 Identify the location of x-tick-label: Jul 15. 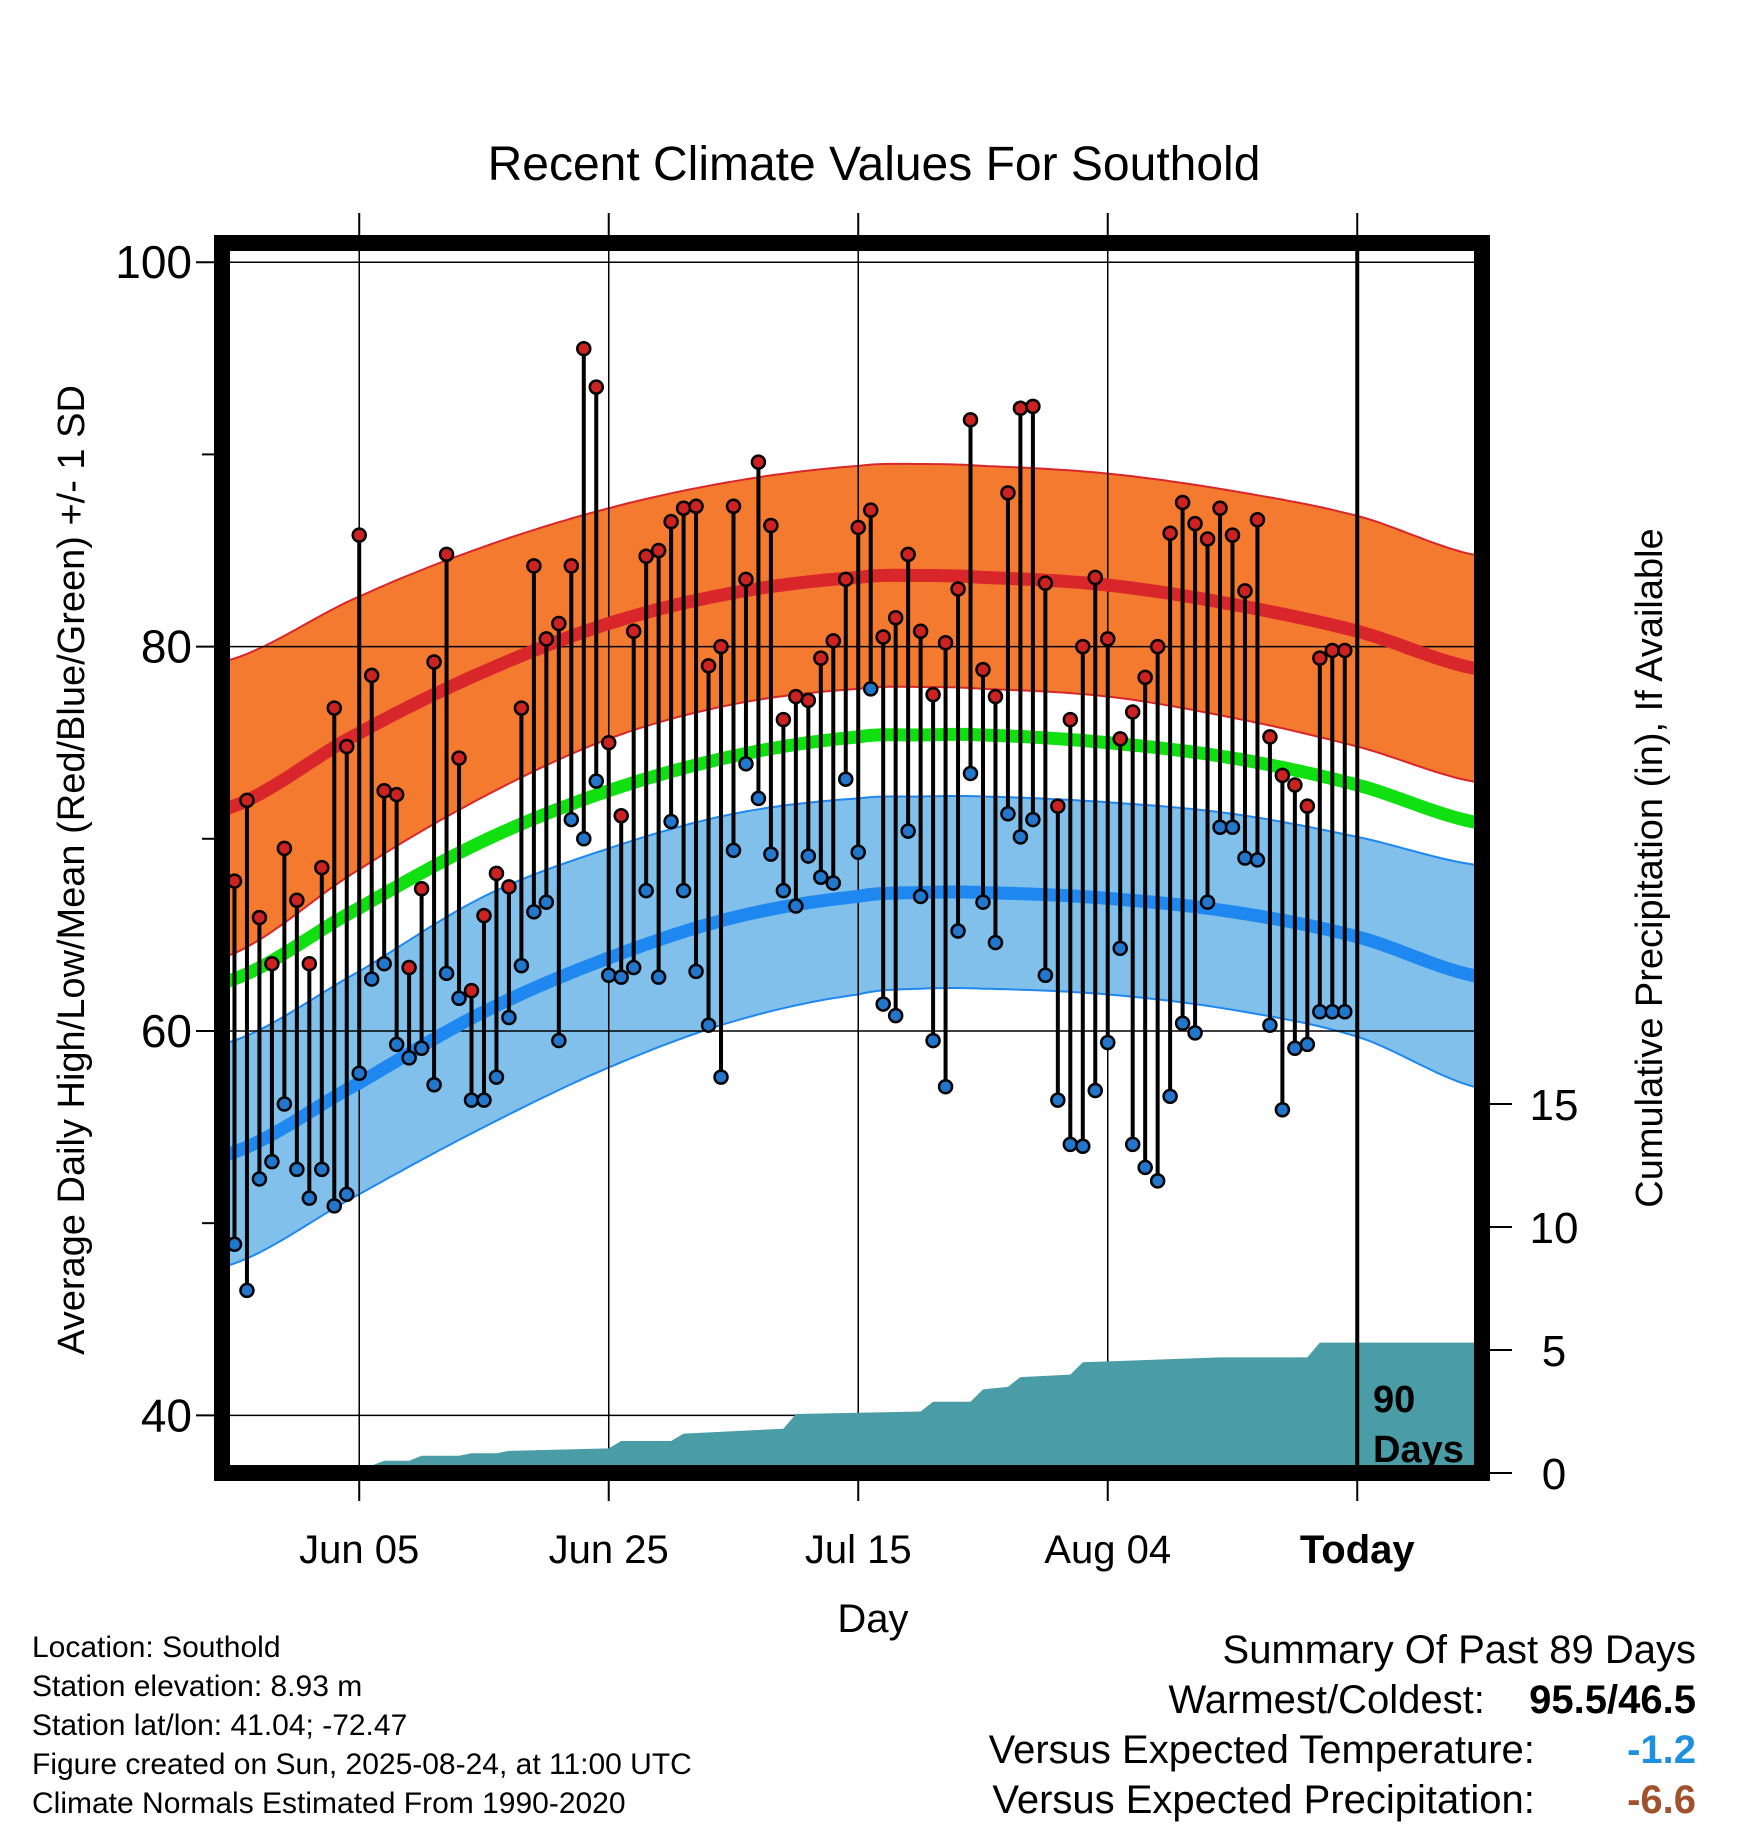
(858, 1550).